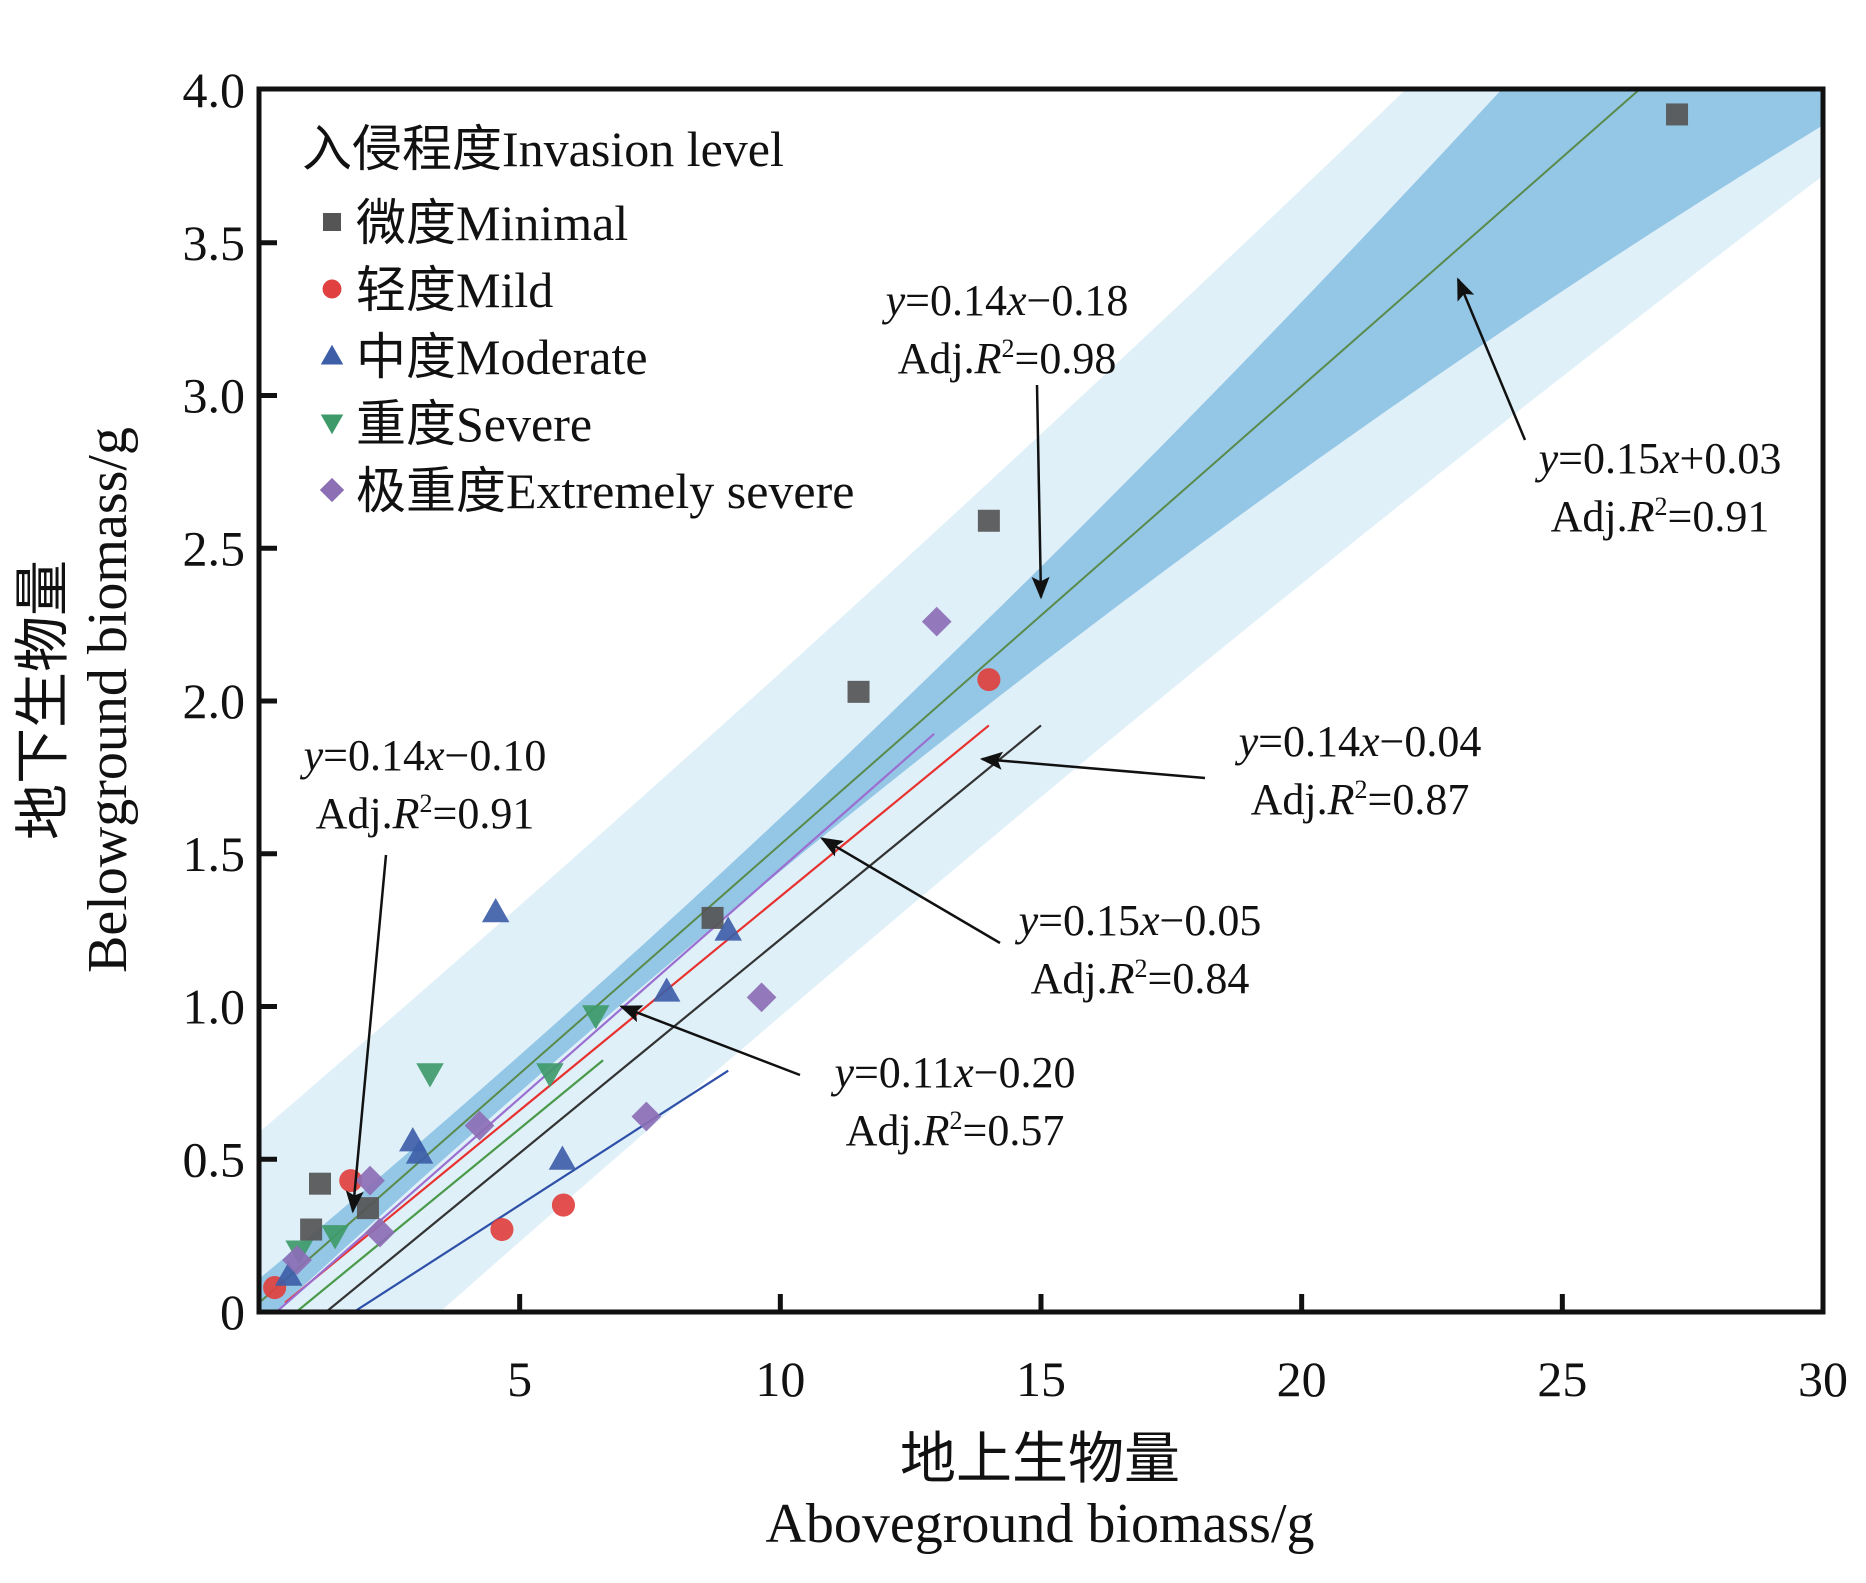  Describe the element at coordinates (1562, 1379) in the screenshot. I see `x-tick-label: 25` at that location.